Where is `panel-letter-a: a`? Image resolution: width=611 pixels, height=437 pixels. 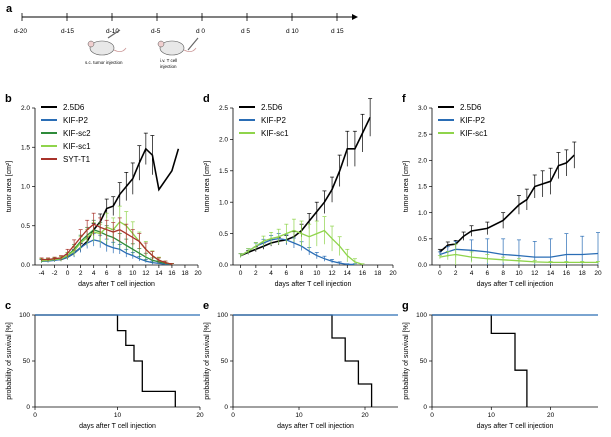
panel-letter-a: a is located at coordinates (9, 9).